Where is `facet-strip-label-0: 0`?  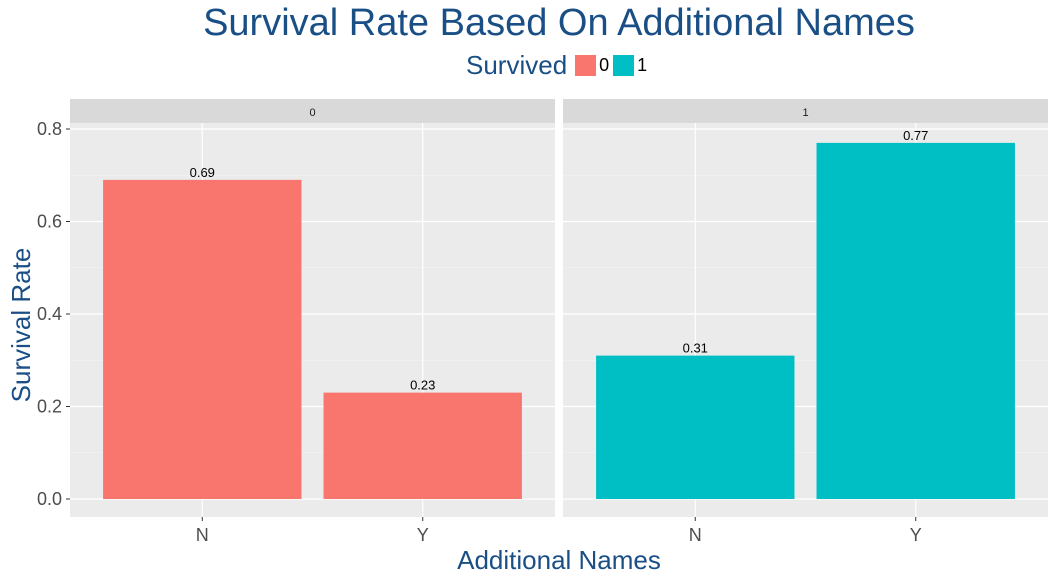 facet-strip-label-0: 0 is located at coordinates (312, 113).